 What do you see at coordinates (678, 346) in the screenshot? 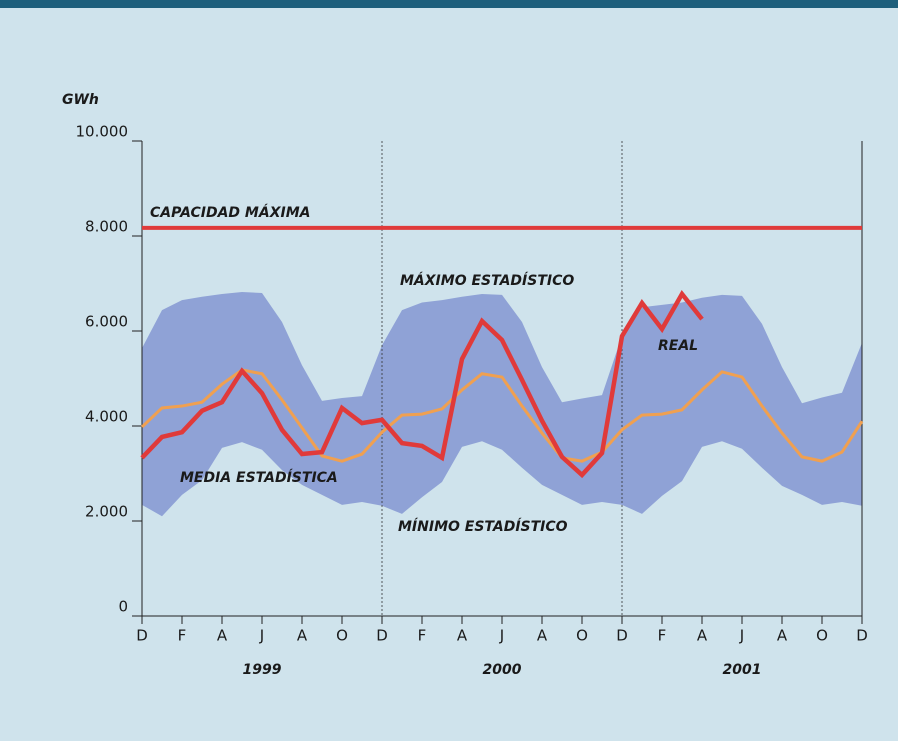
I see `series-label: REAL` at bounding box center [678, 346].